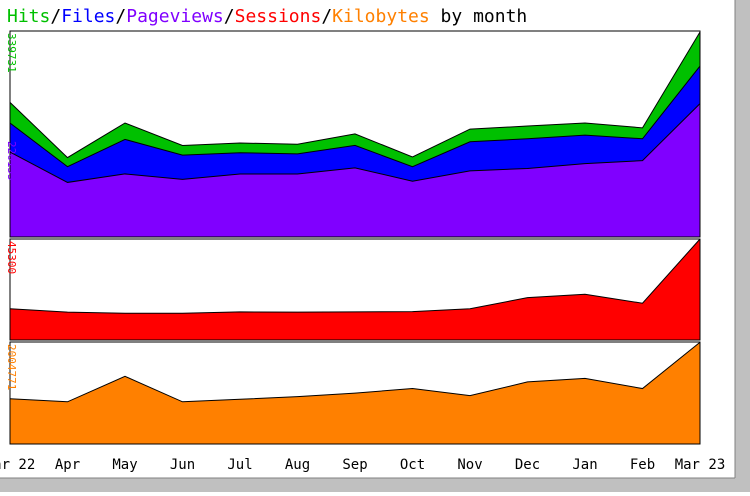 This screenshot has width=750, height=496. I want to click on x-tick-label: Jun, so click(182, 465).